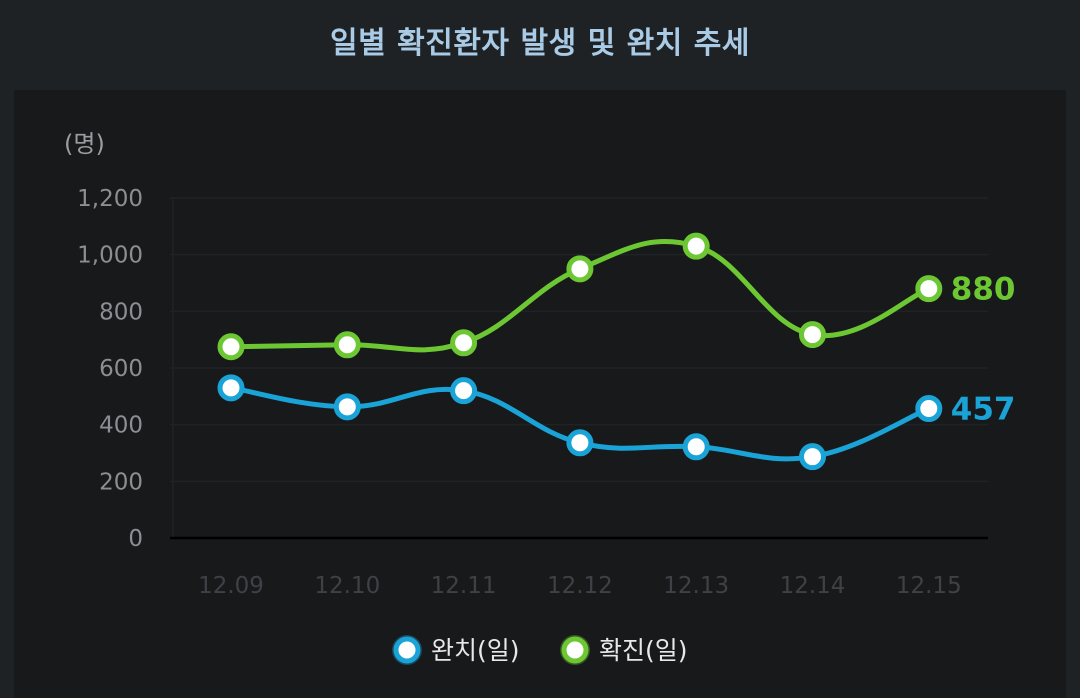 Image resolution: width=1080 pixels, height=698 pixels. I want to click on x-tick-label: 12.15, so click(929, 586).